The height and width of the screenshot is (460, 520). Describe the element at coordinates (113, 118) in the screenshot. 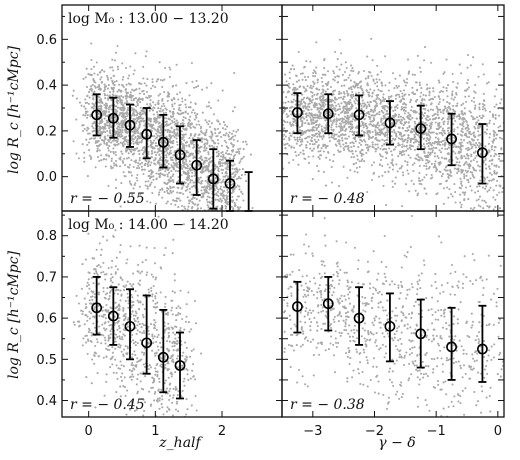

I see `median-marker` at that location.